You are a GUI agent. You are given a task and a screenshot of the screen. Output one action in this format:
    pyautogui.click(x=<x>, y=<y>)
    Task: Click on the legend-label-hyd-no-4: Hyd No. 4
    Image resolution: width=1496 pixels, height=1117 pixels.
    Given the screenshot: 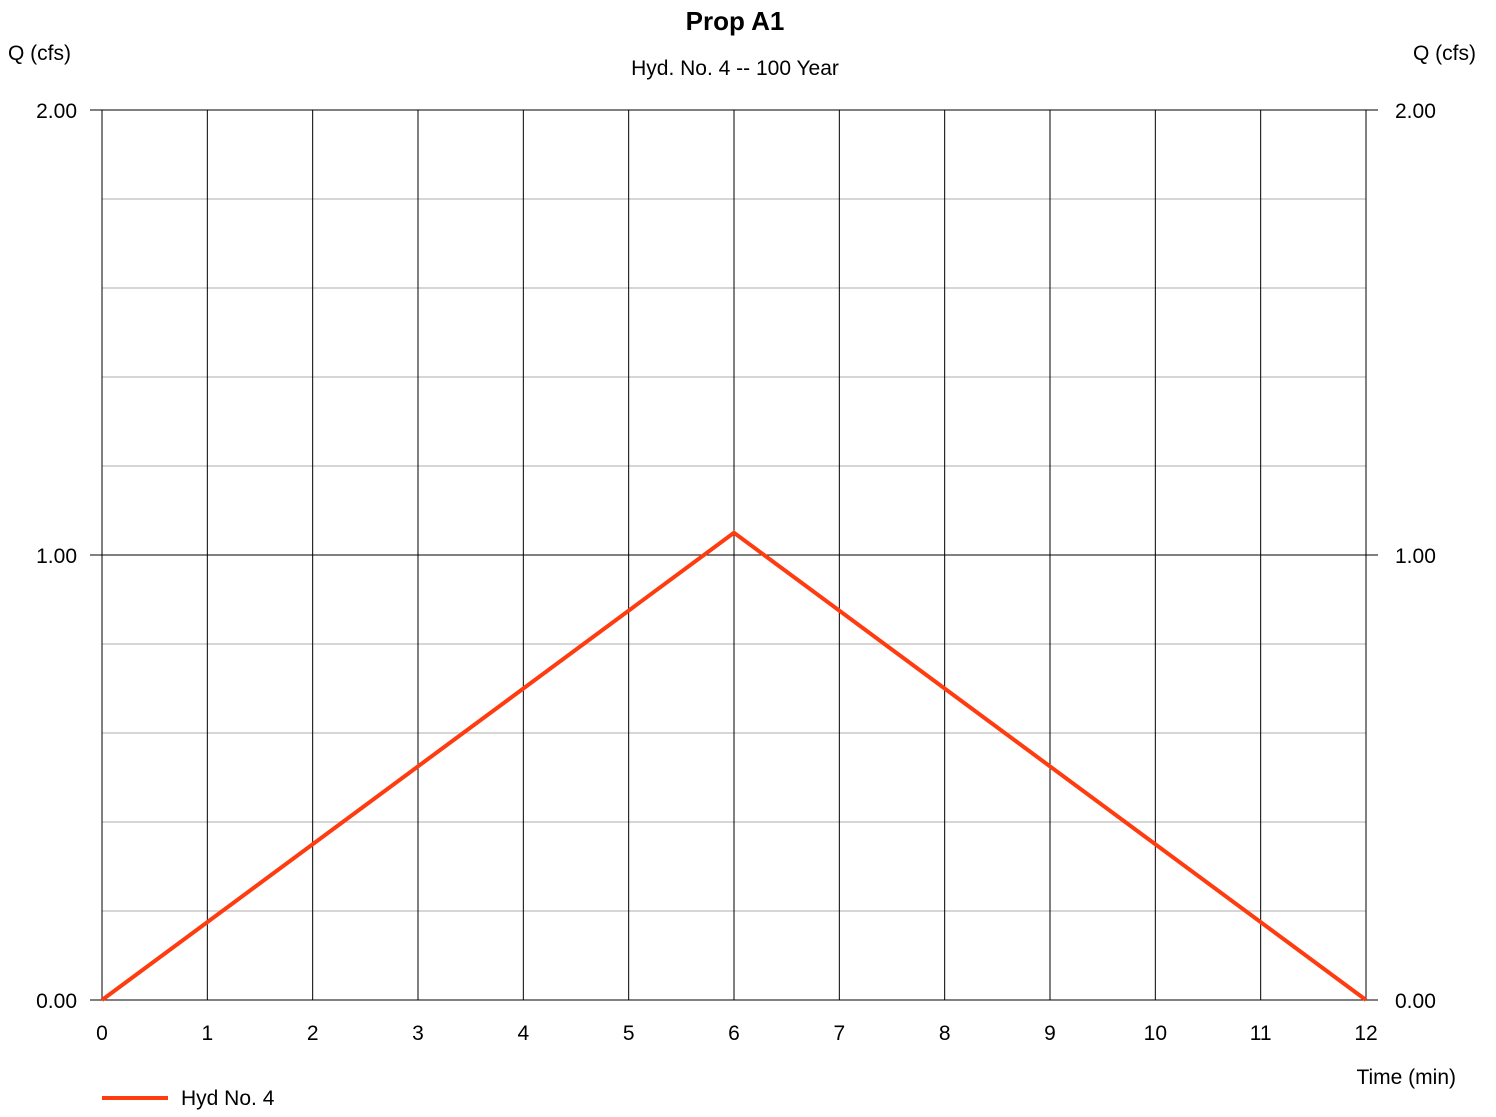 What is the action you would take?
    pyautogui.click(x=228, y=1098)
    